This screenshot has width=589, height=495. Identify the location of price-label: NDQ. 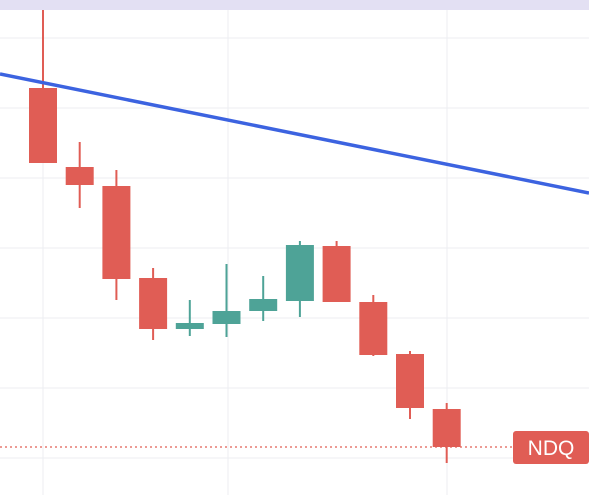
(551, 448).